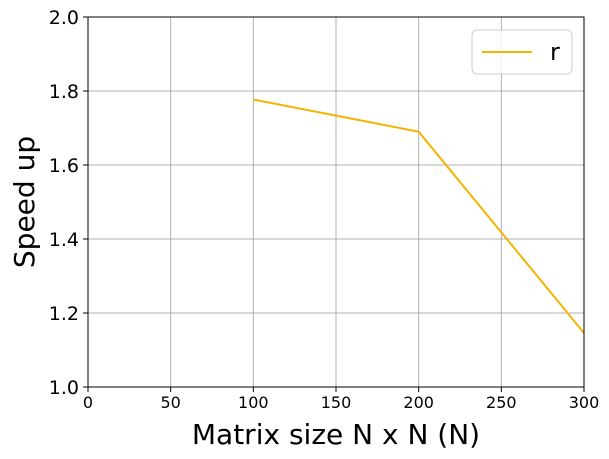 This screenshot has width=609, height=459. Describe the element at coordinates (170, 402) in the screenshot. I see `x-tick-label: 50` at that location.